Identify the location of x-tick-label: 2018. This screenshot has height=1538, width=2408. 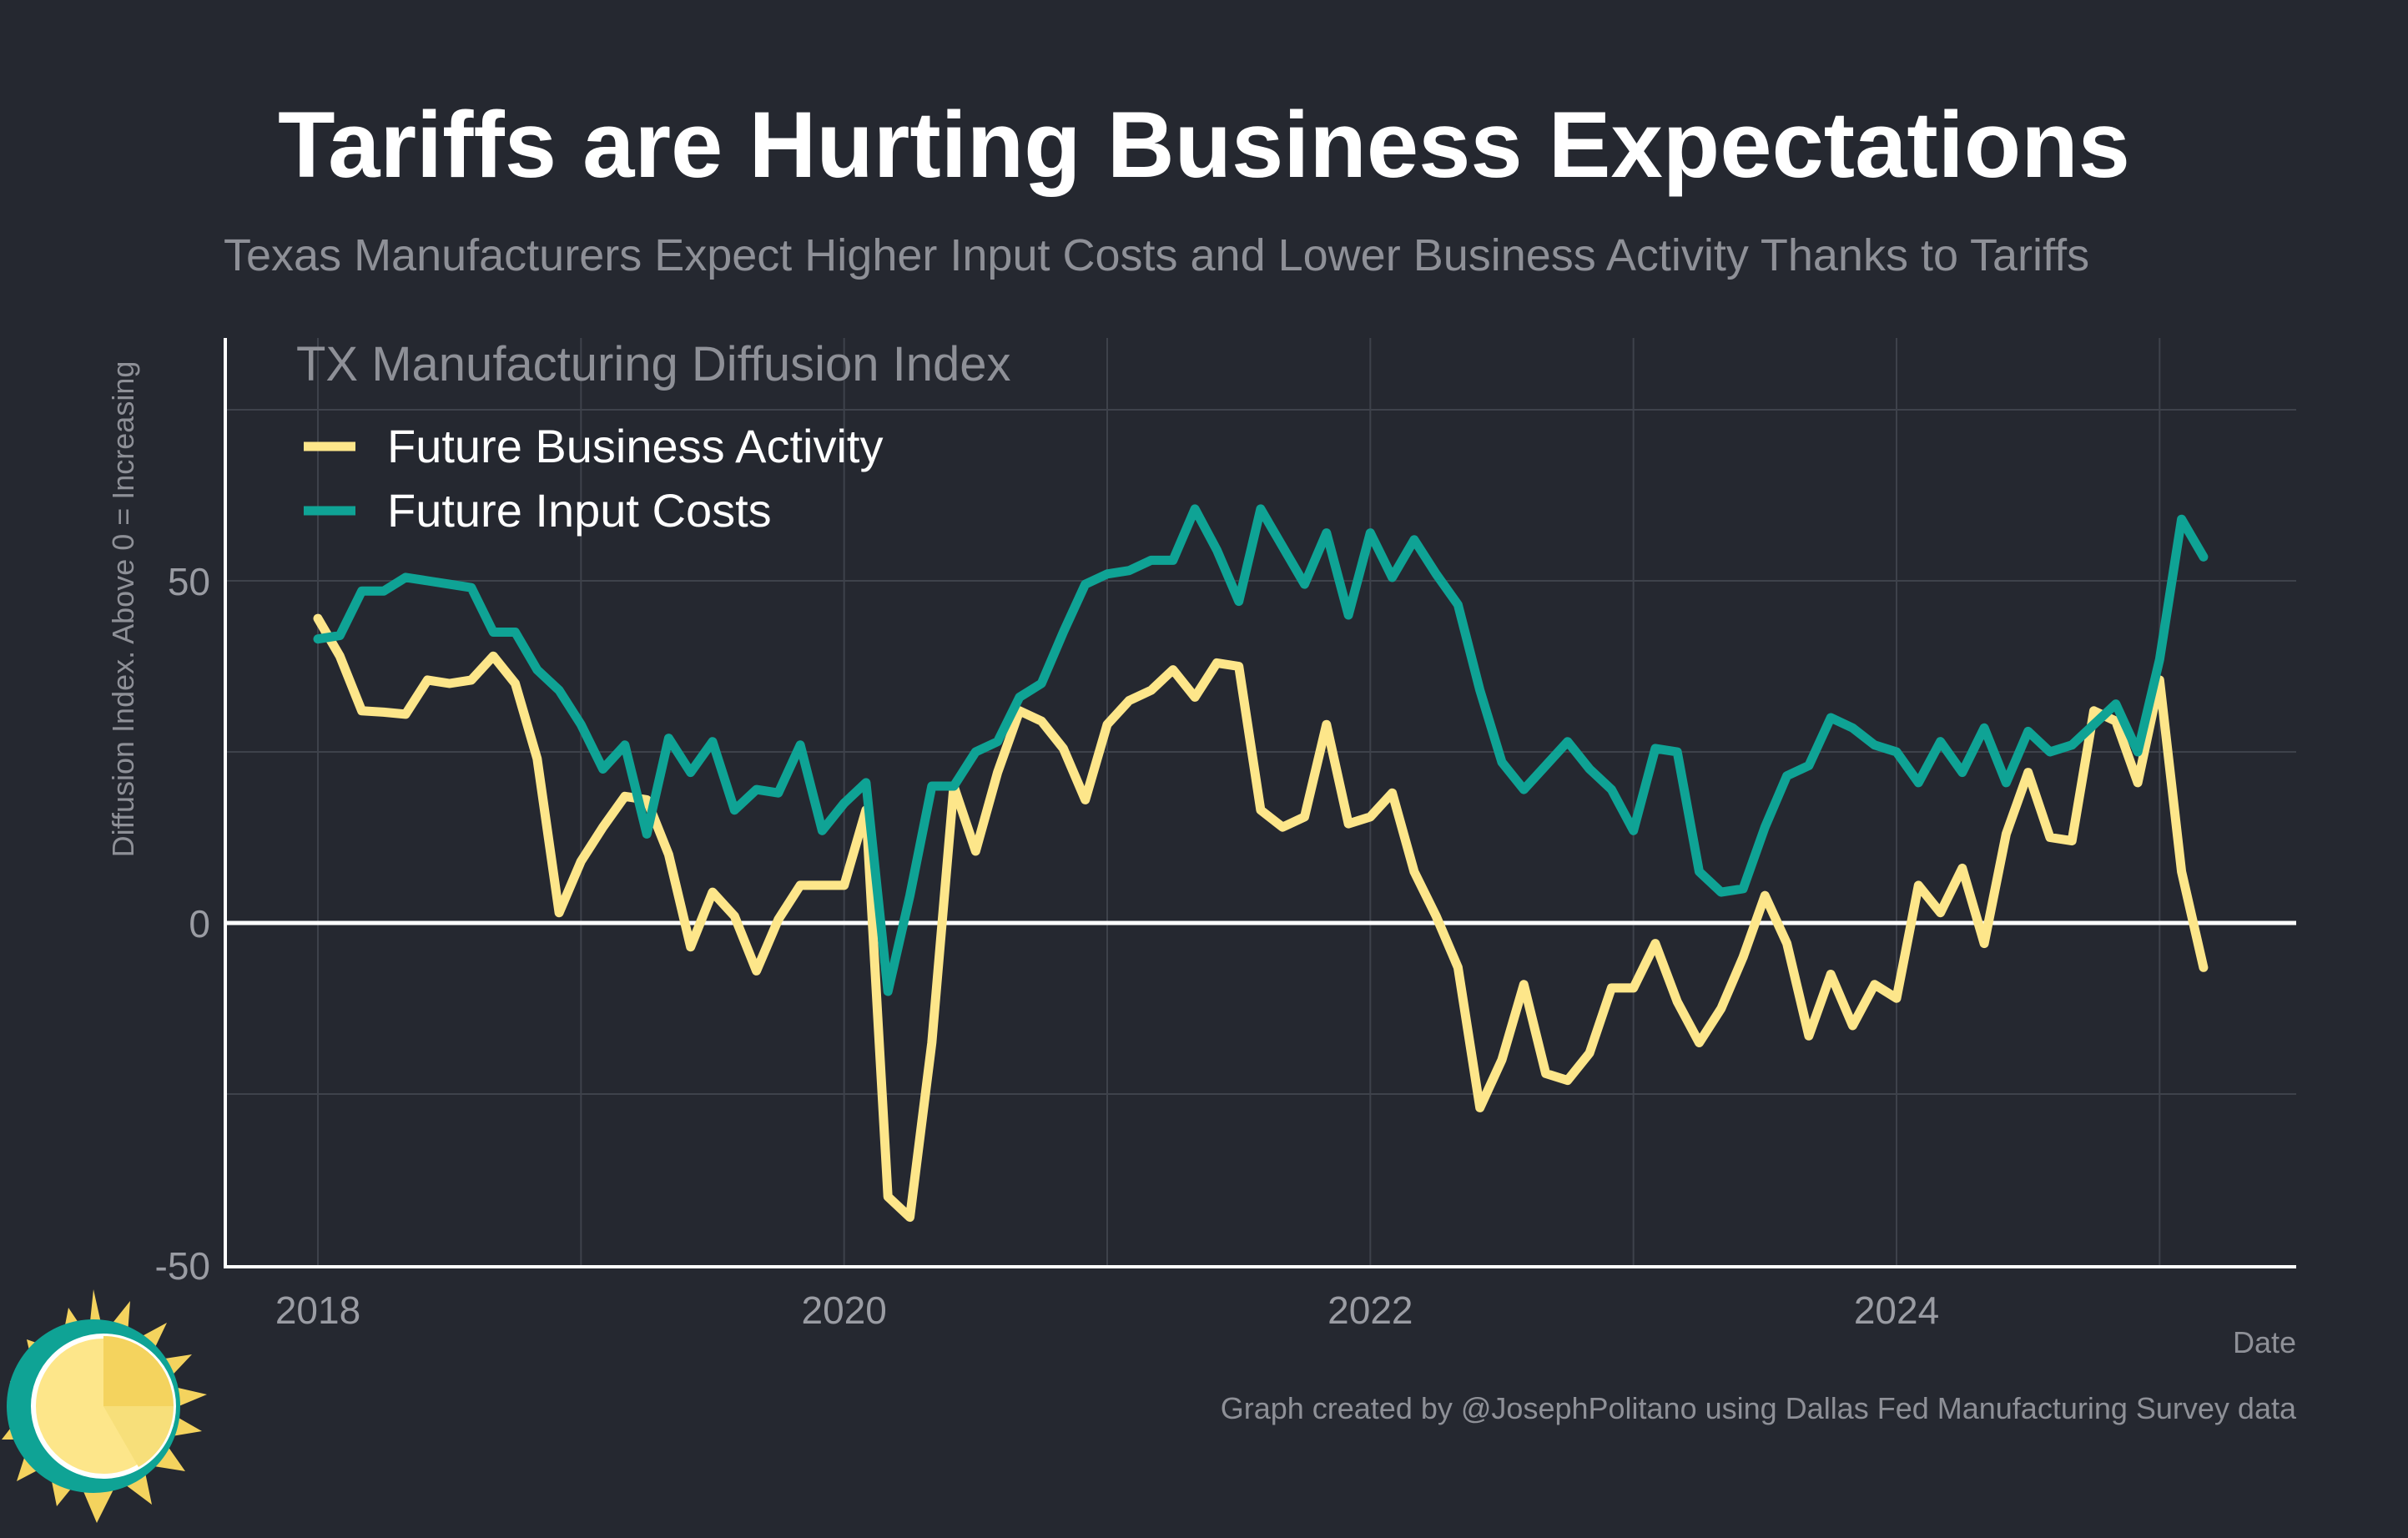
(317, 1310).